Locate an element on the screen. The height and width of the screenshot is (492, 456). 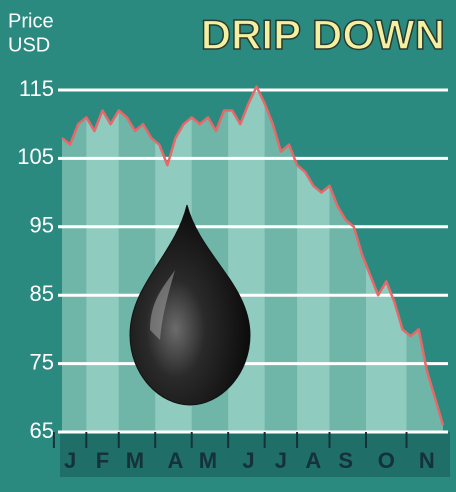
x-tick-label: N is located at coordinates (427, 460).